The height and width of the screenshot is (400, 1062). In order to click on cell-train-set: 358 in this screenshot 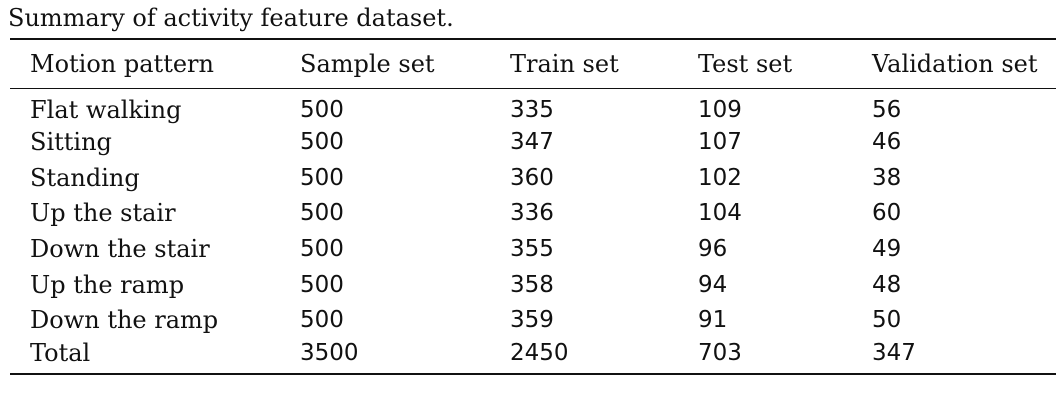, I will do `click(532, 284)`.